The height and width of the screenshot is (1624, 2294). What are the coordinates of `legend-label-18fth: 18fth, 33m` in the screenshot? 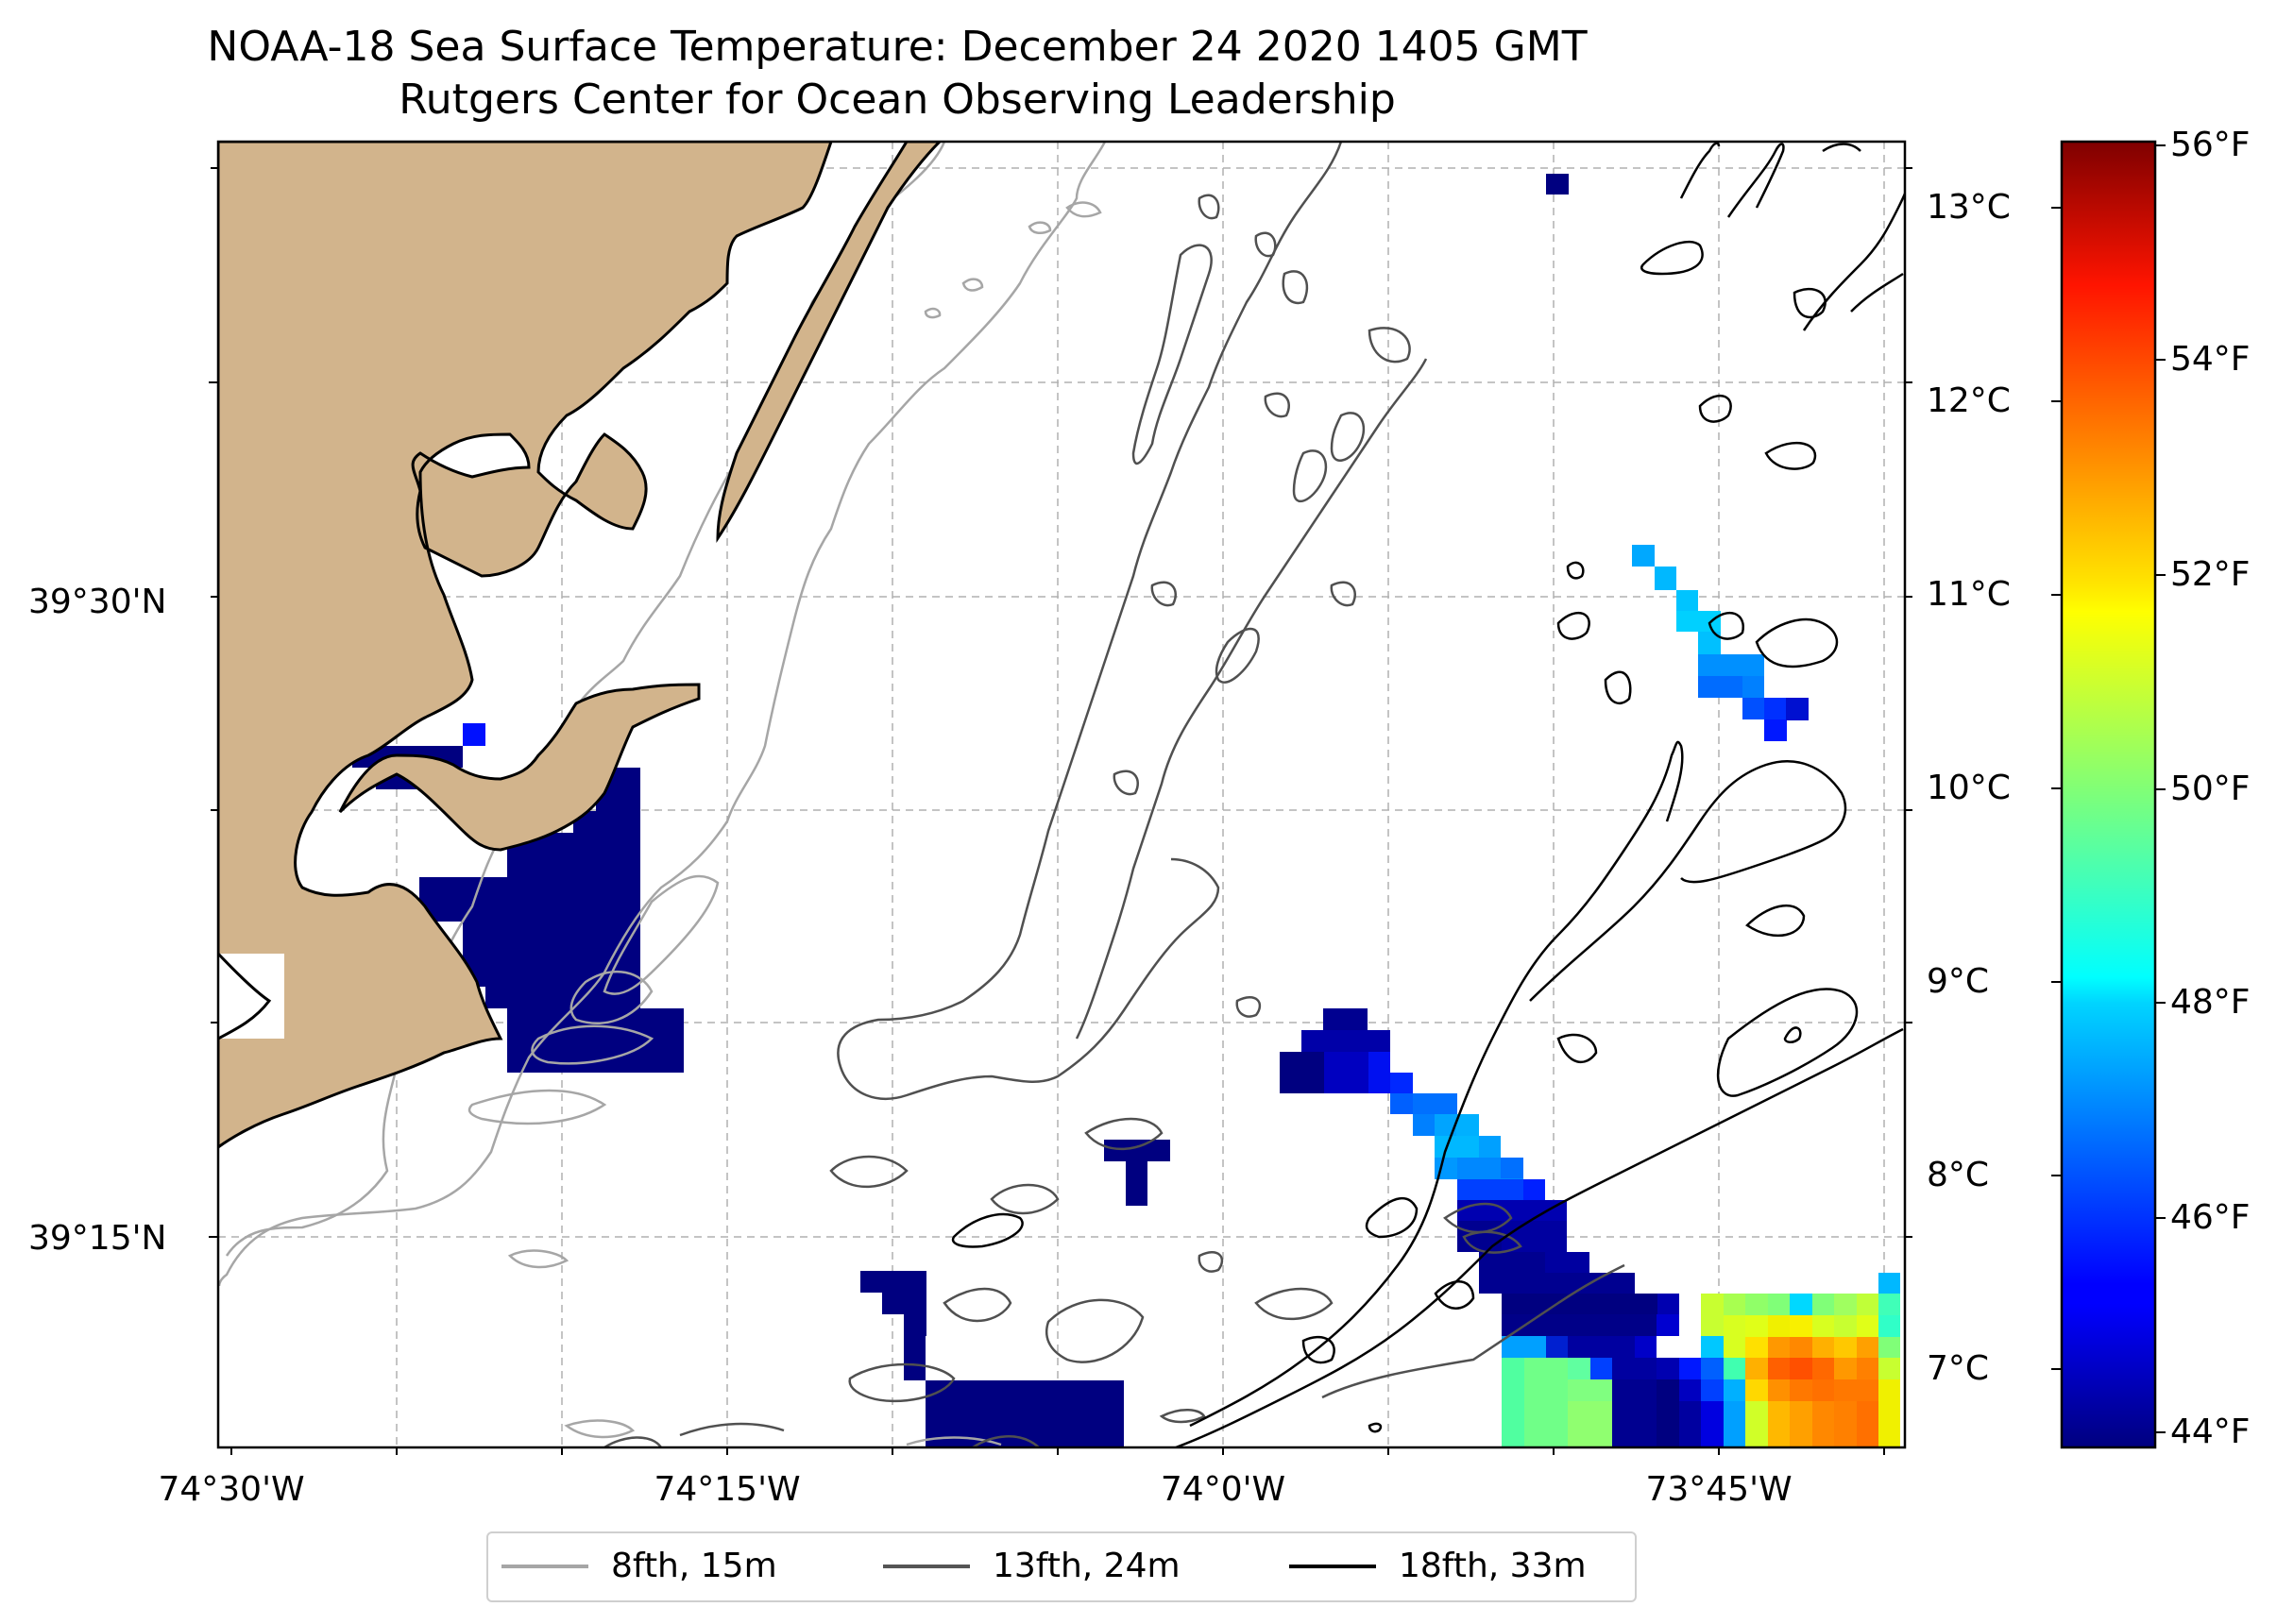 It's located at (1493, 1566).